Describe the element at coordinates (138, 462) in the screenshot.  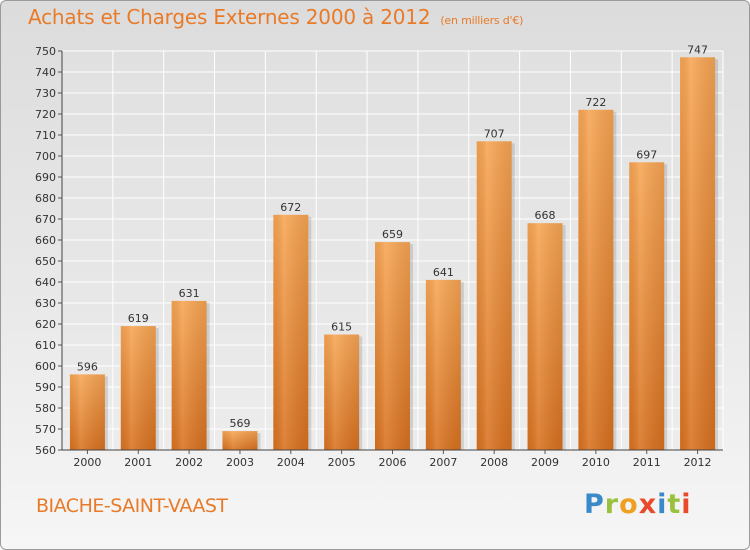
I see `x-tick-label: 2001` at that location.